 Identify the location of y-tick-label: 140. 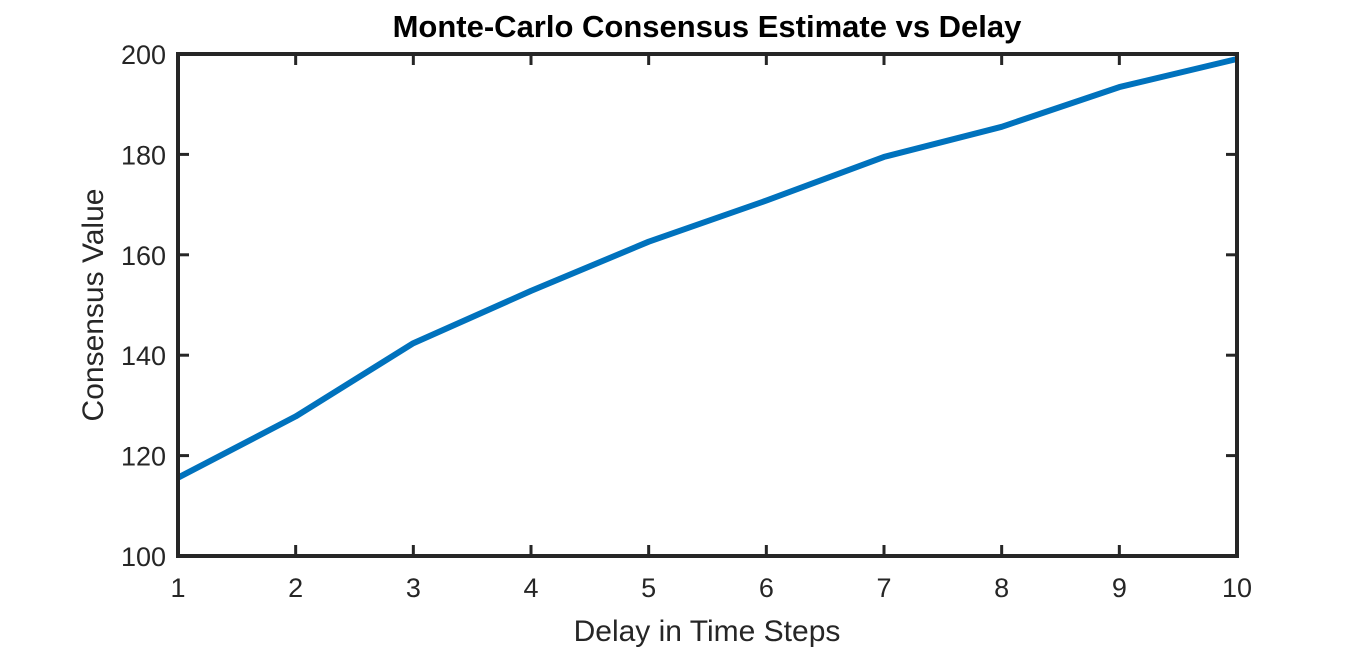
(143, 356).